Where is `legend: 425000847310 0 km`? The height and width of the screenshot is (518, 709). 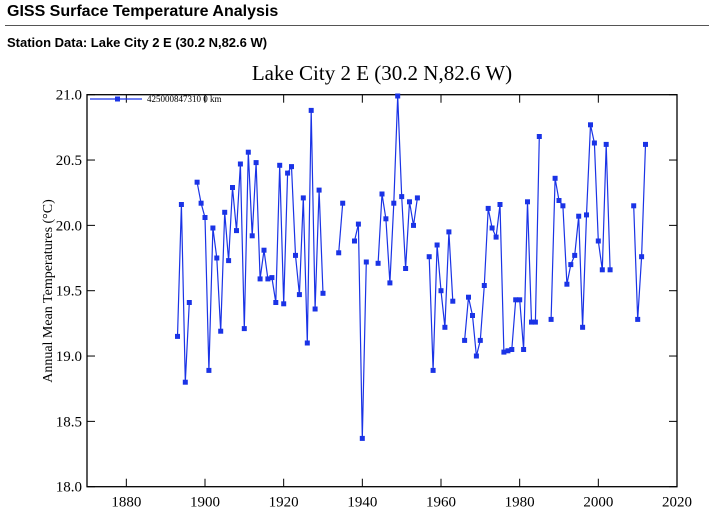
legend: 425000847310 0 km is located at coordinates (156, 99).